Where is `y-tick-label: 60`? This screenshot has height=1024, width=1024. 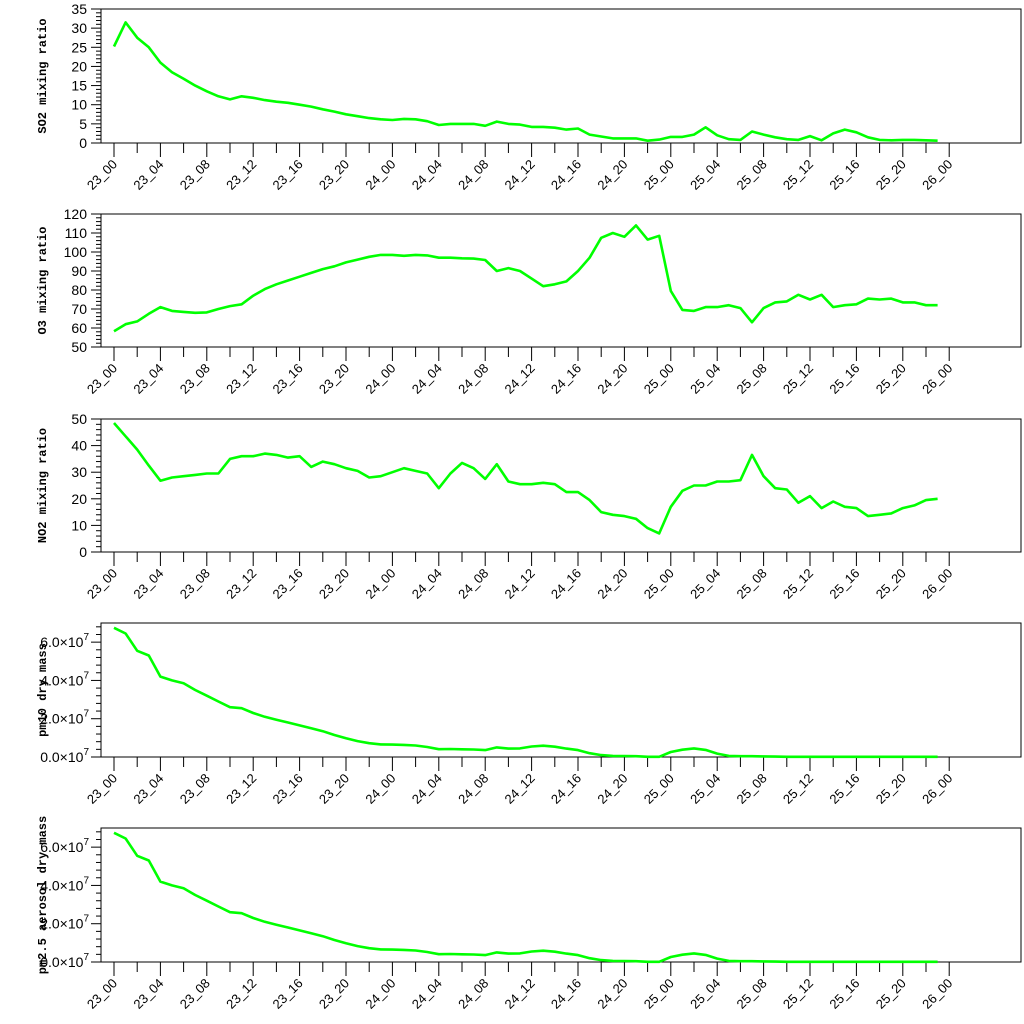 y-tick-label: 60 is located at coordinates (79, 328).